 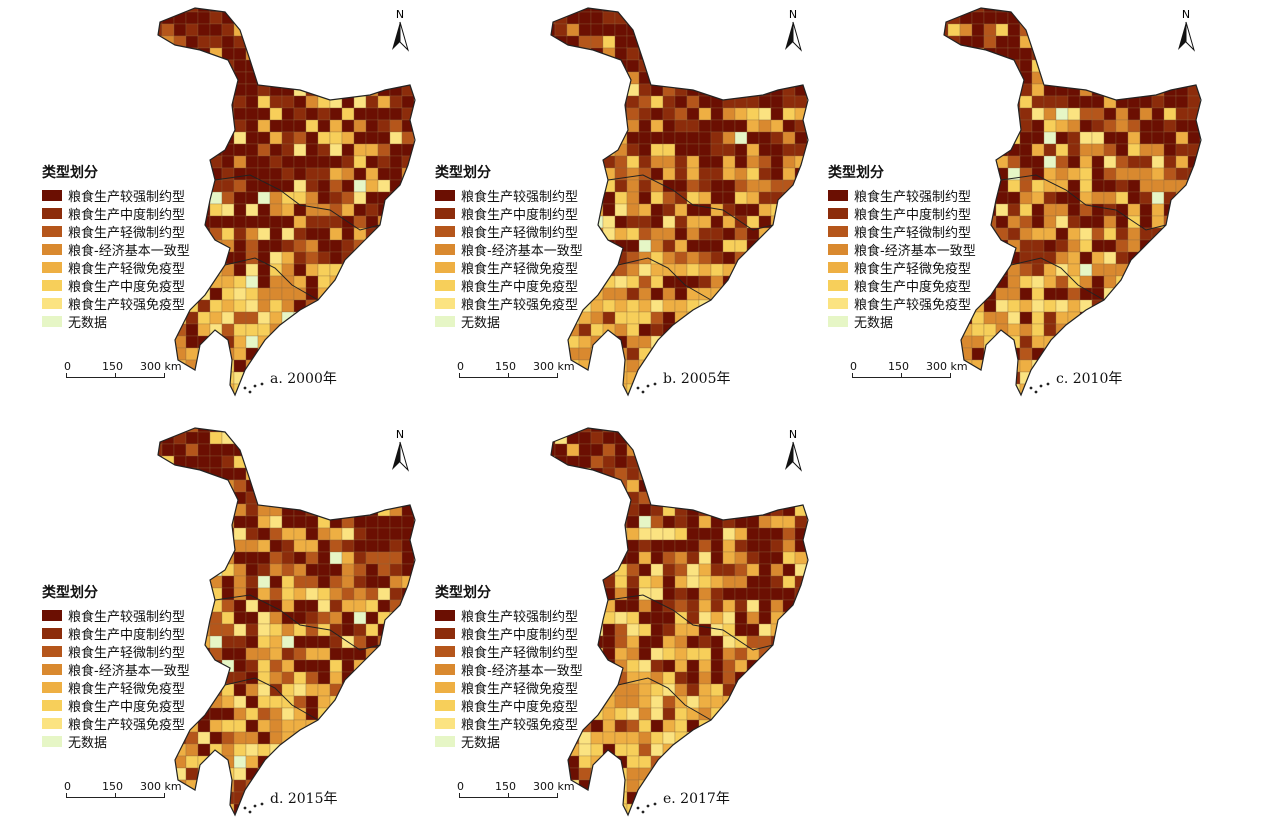 What do you see at coordinates (913, 287) in the screenshot?
I see `legend-label: 粮食生产中度免疫型` at bounding box center [913, 287].